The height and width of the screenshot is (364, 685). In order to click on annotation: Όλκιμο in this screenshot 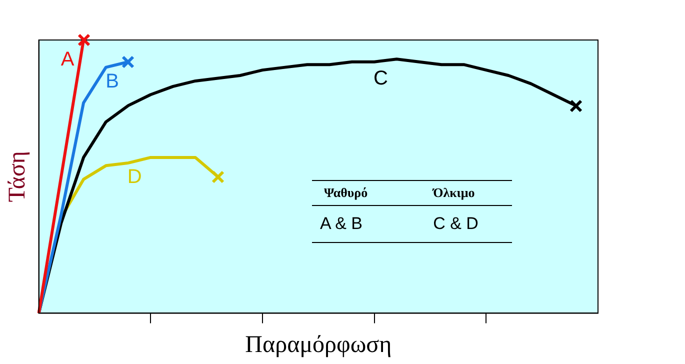, I will do `click(453, 193)`.